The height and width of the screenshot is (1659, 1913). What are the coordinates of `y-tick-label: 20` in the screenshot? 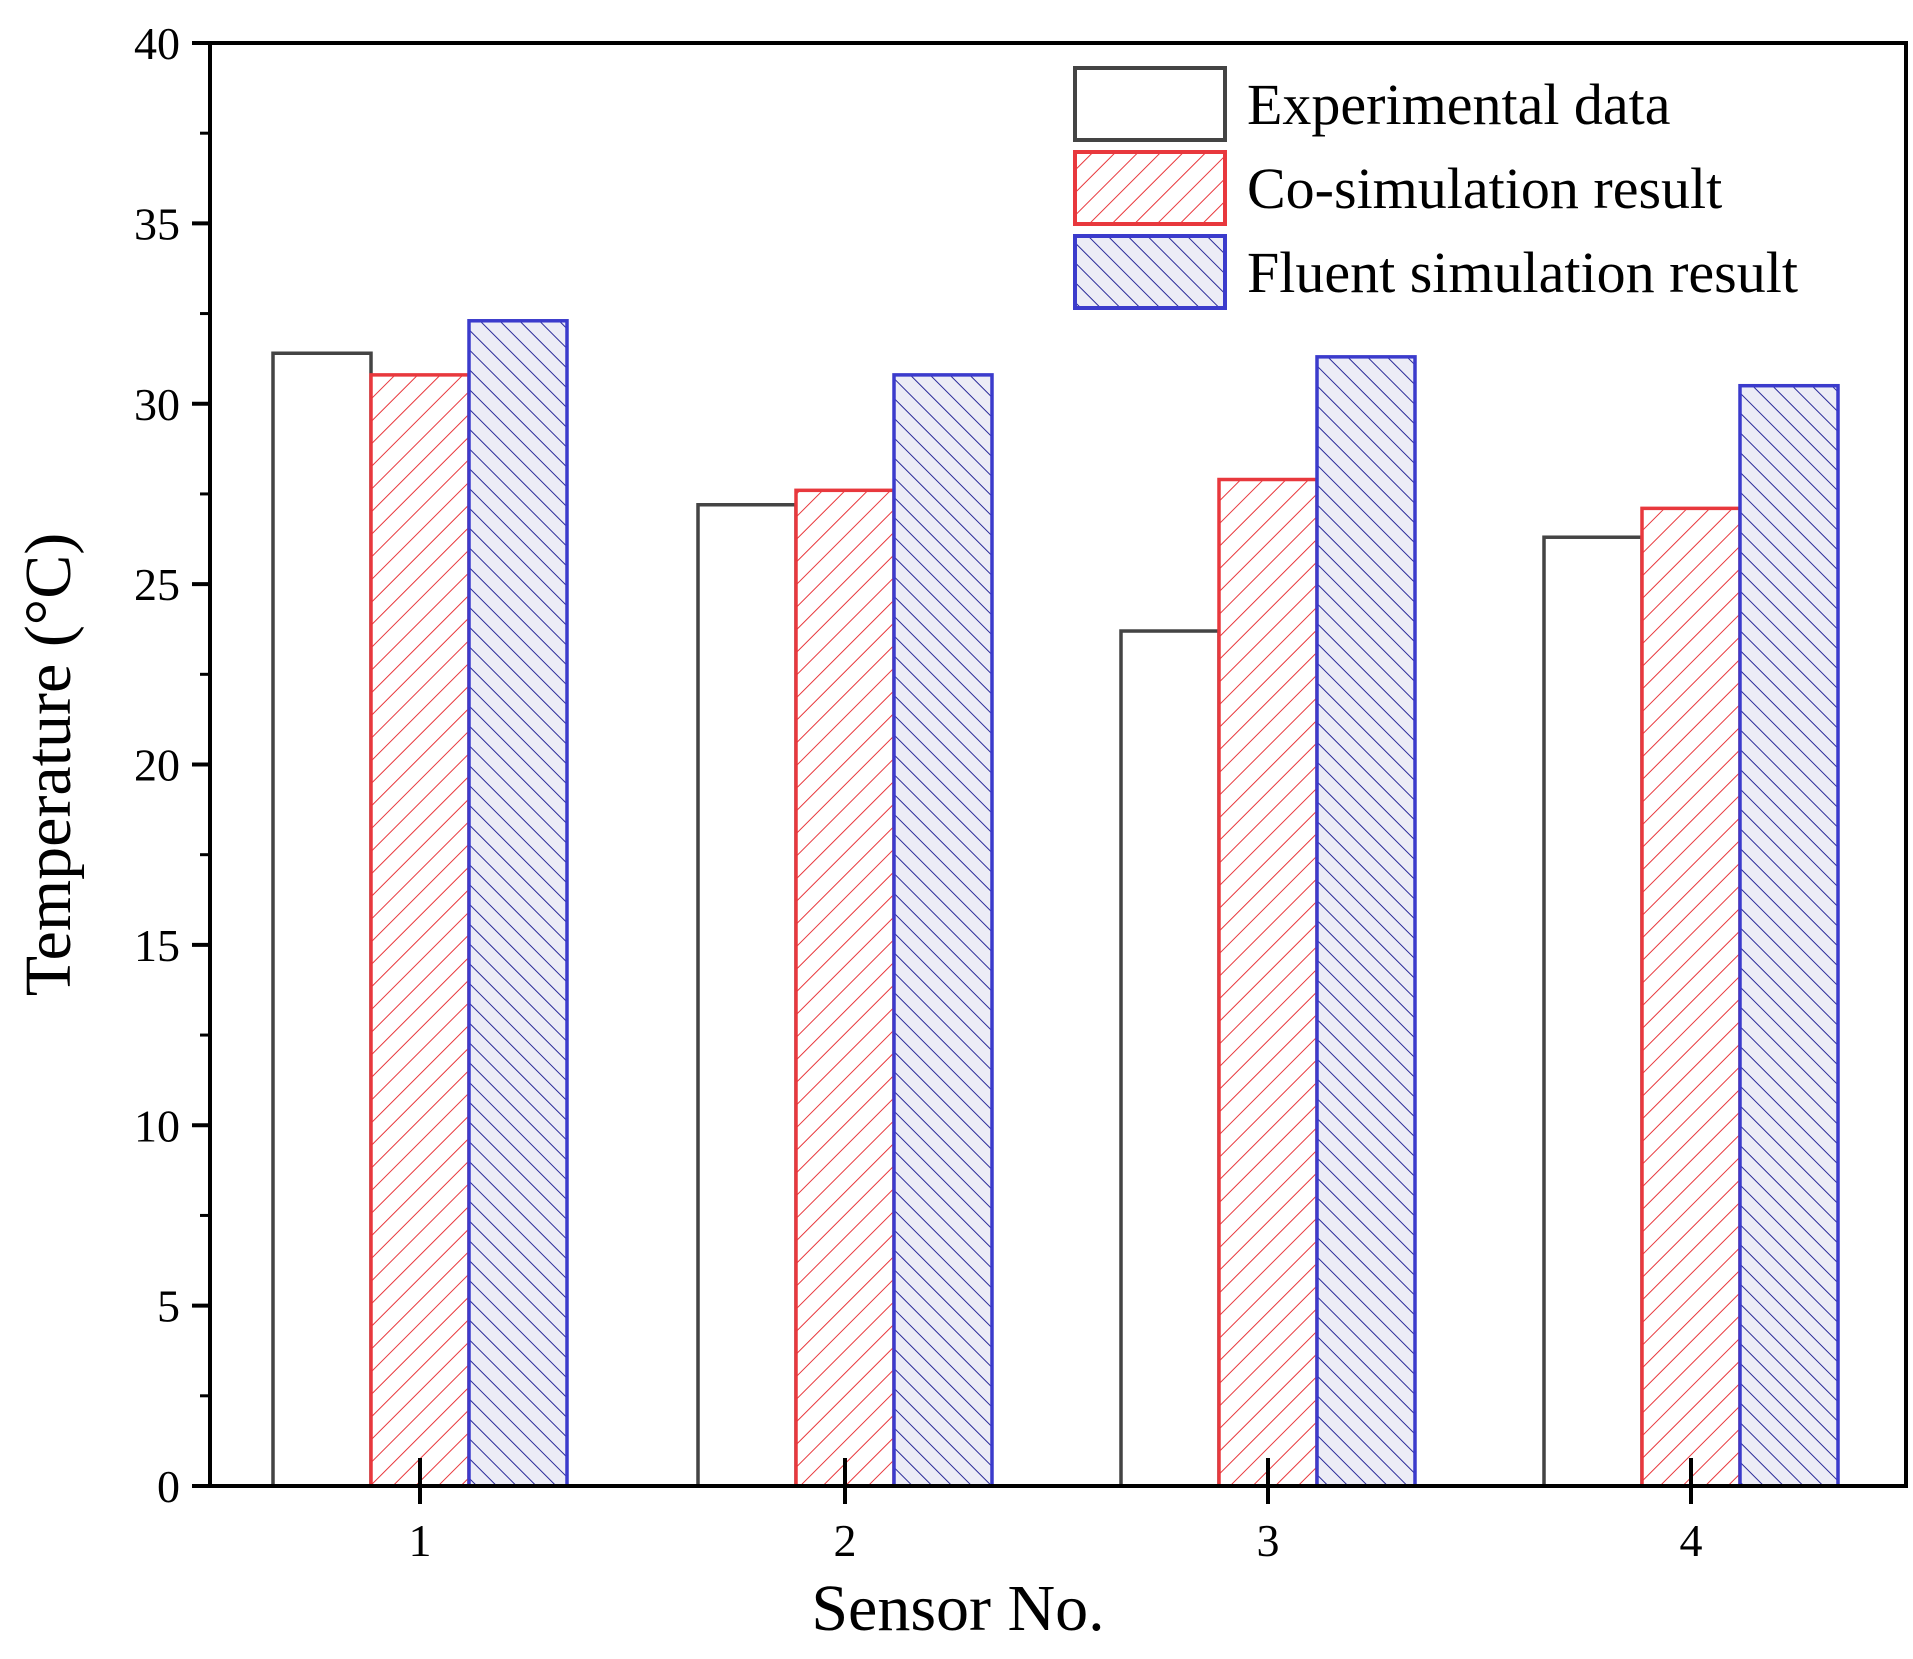 It's located at (157, 765).